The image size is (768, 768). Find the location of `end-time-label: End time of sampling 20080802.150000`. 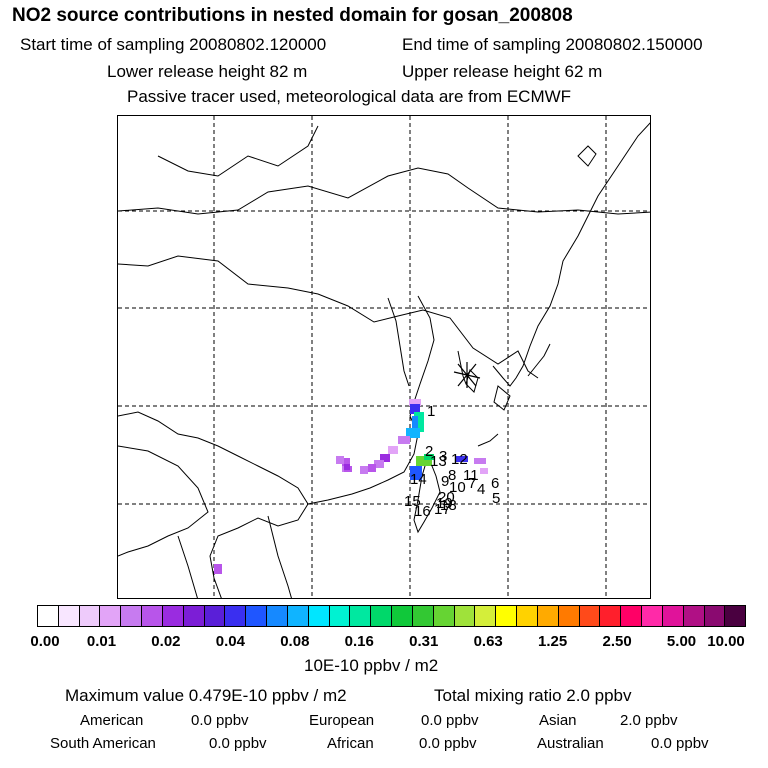

end-time-label: End time of sampling 20080802.150000 is located at coordinates (552, 44).